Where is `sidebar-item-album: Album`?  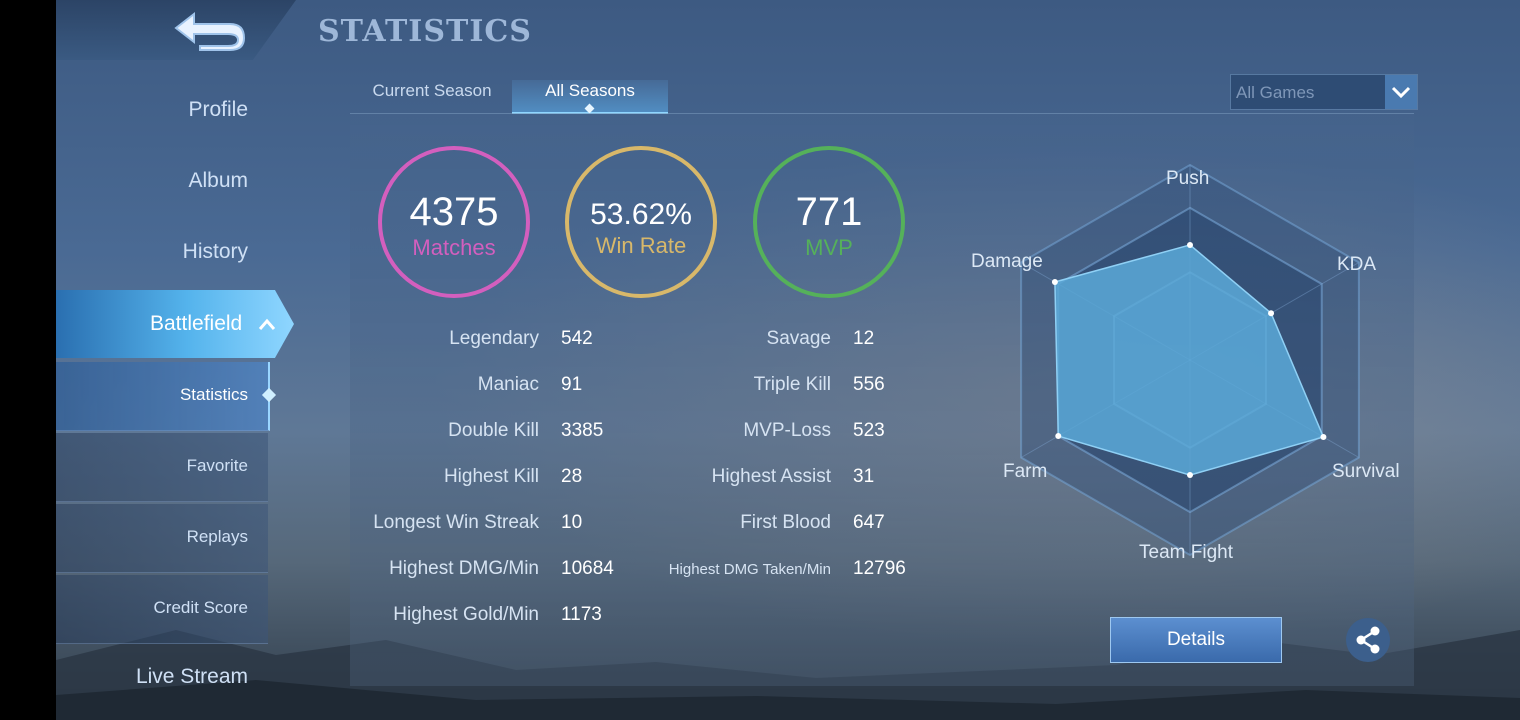 sidebar-item-album: Album is located at coordinates (218, 180).